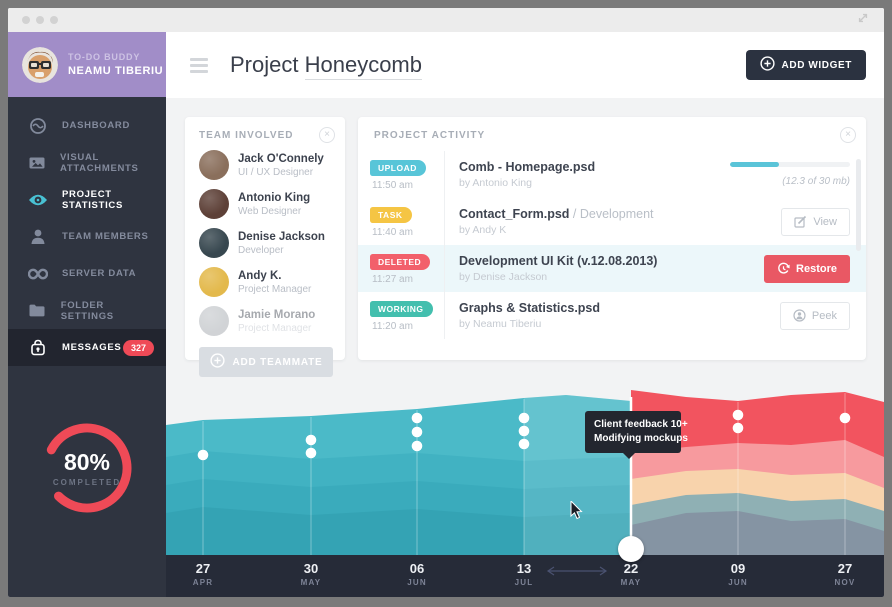 The width and height of the screenshot is (892, 607). I want to click on timeline-date-06-jun: 06 JUN, so click(417, 574).